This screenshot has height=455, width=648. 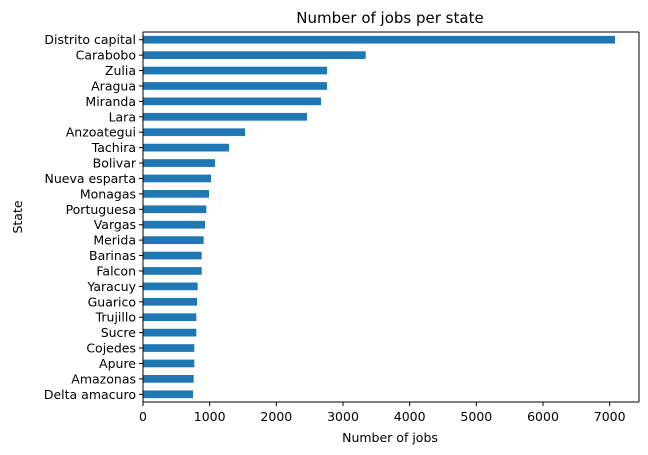 What do you see at coordinates (170, 301) in the screenshot?
I see `bar-guarico` at bounding box center [170, 301].